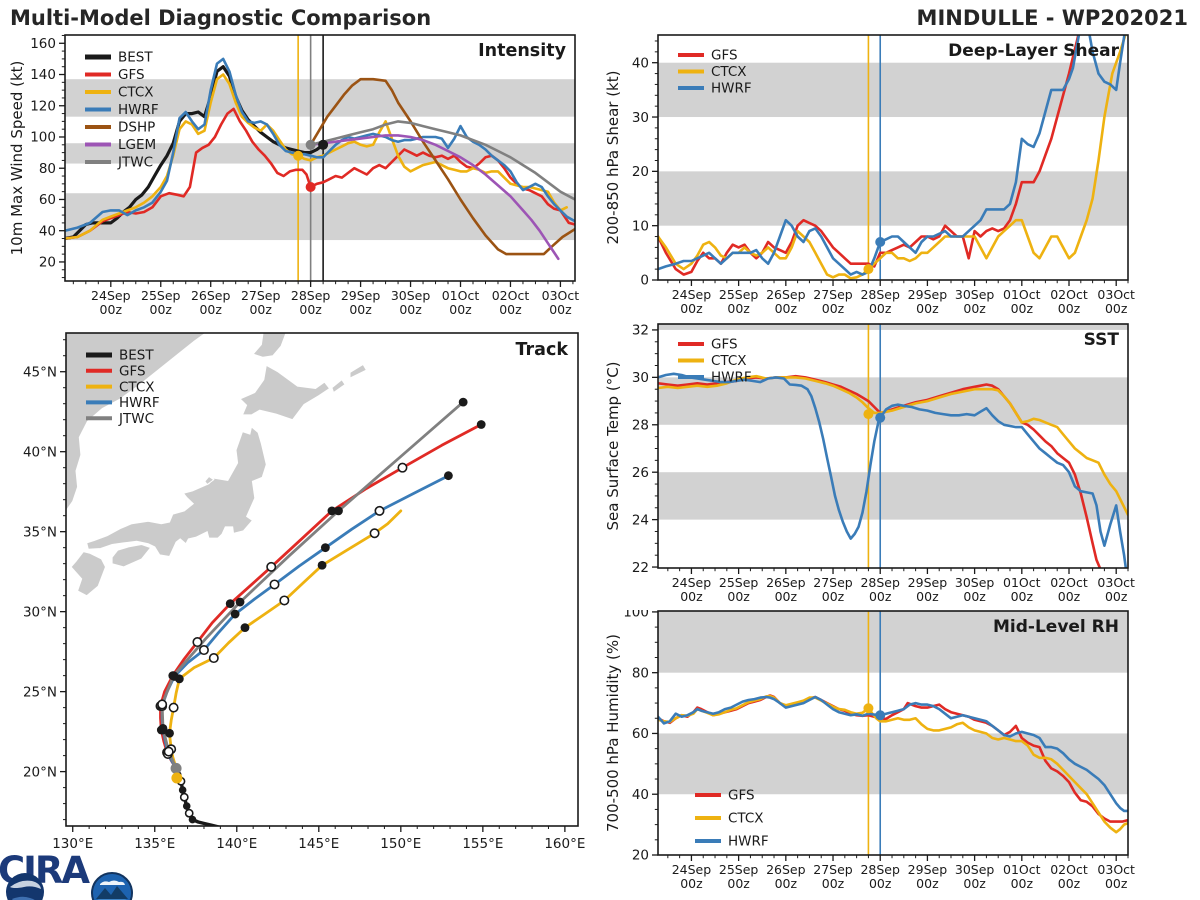 The height and width of the screenshot is (900, 1200). What do you see at coordinates (975, 869) in the screenshot?
I see `svg-text: 30Sep` at bounding box center [975, 869].